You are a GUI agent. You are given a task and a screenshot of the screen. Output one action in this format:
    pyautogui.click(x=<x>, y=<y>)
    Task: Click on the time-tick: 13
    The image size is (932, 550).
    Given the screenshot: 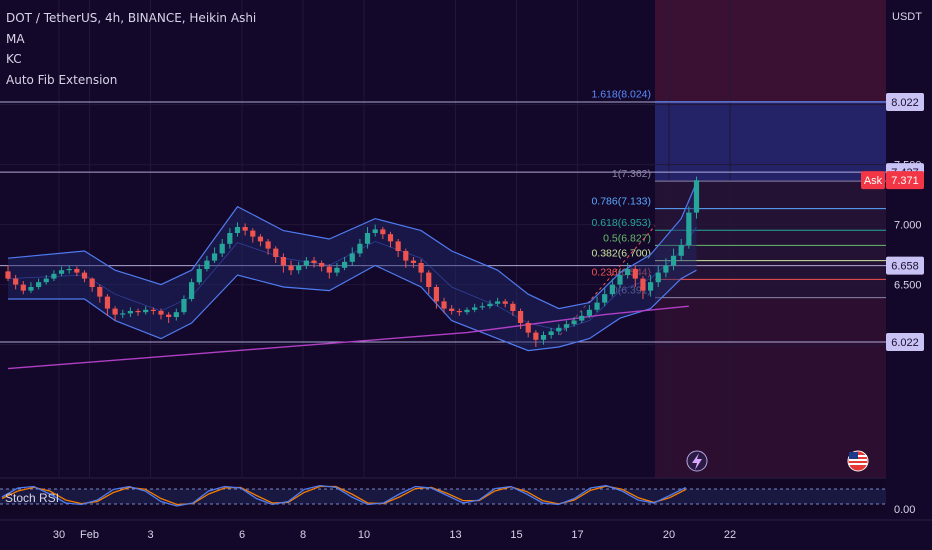 What is the action you would take?
    pyautogui.click(x=455, y=535)
    